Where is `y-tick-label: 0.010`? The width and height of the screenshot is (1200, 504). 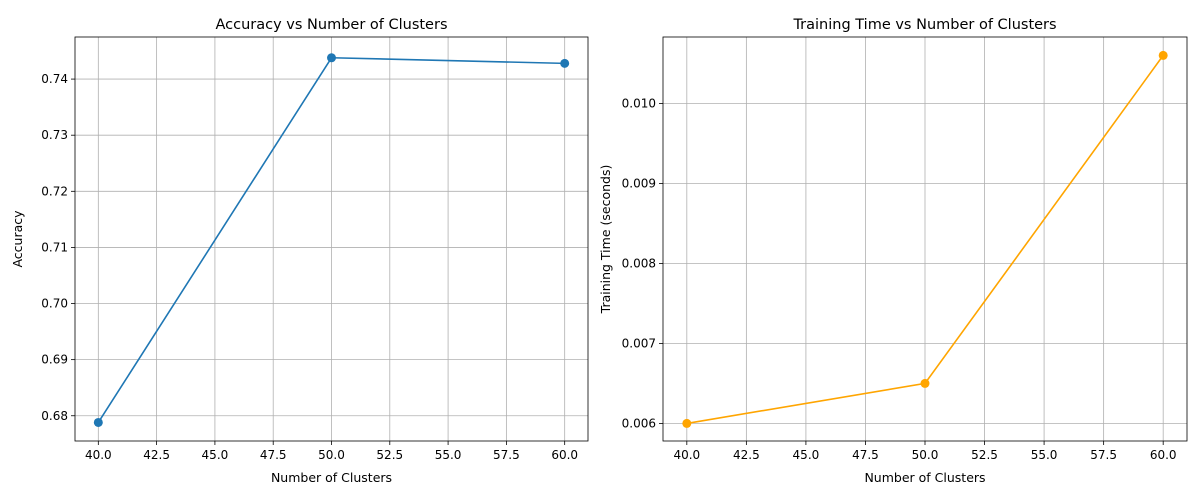
y-tick-label: 0.010 is located at coordinates (639, 103).